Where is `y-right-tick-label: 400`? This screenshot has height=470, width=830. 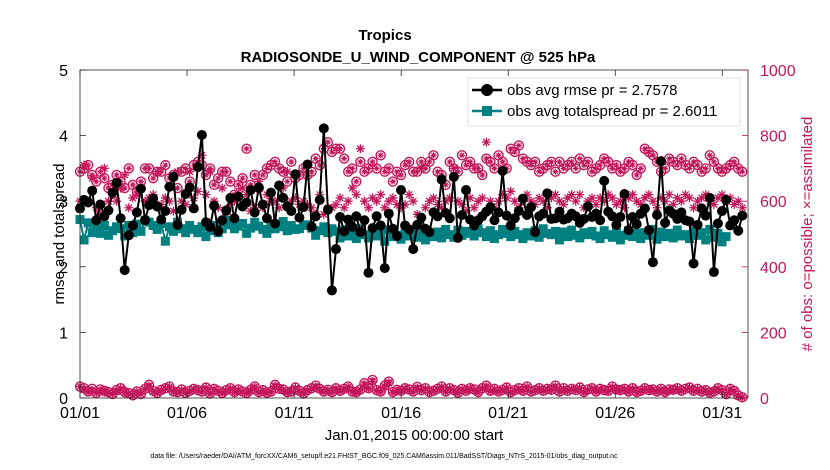 y-right-tick-label: 400 is located at coordinates (773, 268).